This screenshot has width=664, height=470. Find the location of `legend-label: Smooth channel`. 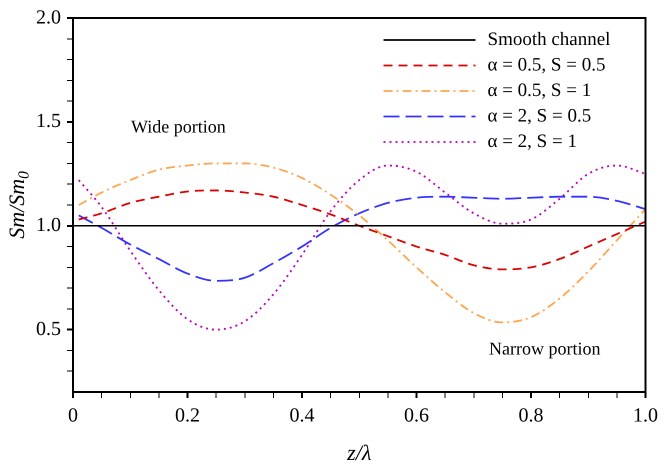

legend-label: Smooth channel is located at coordinates (549, 39).